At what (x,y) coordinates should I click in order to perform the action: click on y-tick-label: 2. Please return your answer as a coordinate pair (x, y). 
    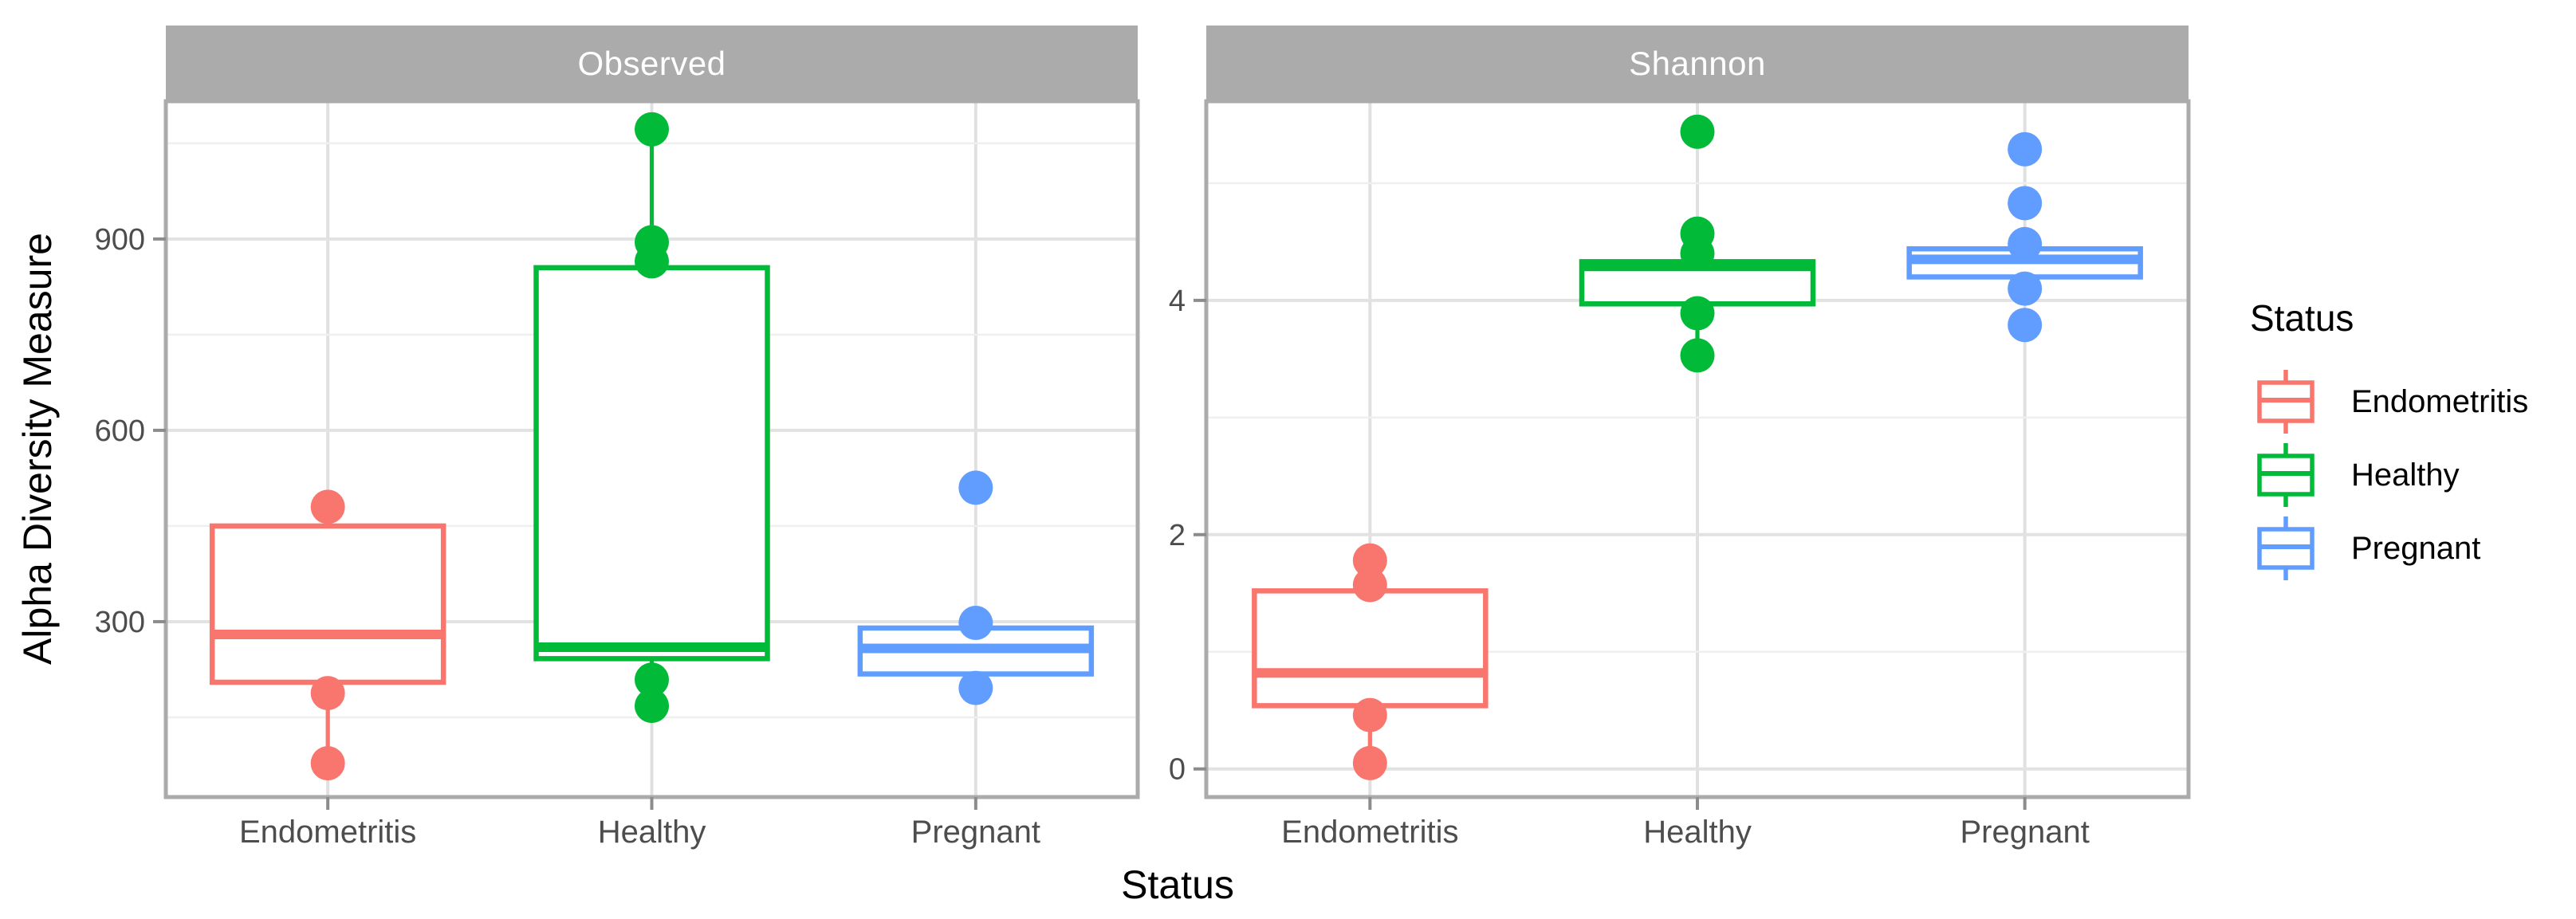
    Looking at the image, I should click on (1178, 535).